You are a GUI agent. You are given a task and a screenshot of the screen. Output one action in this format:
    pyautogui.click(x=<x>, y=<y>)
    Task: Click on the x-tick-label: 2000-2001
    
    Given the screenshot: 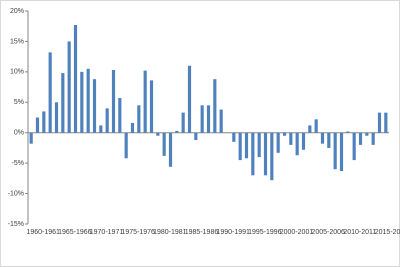 What is the action you would take?
    pyautogui.click(x=297, y=232)
    